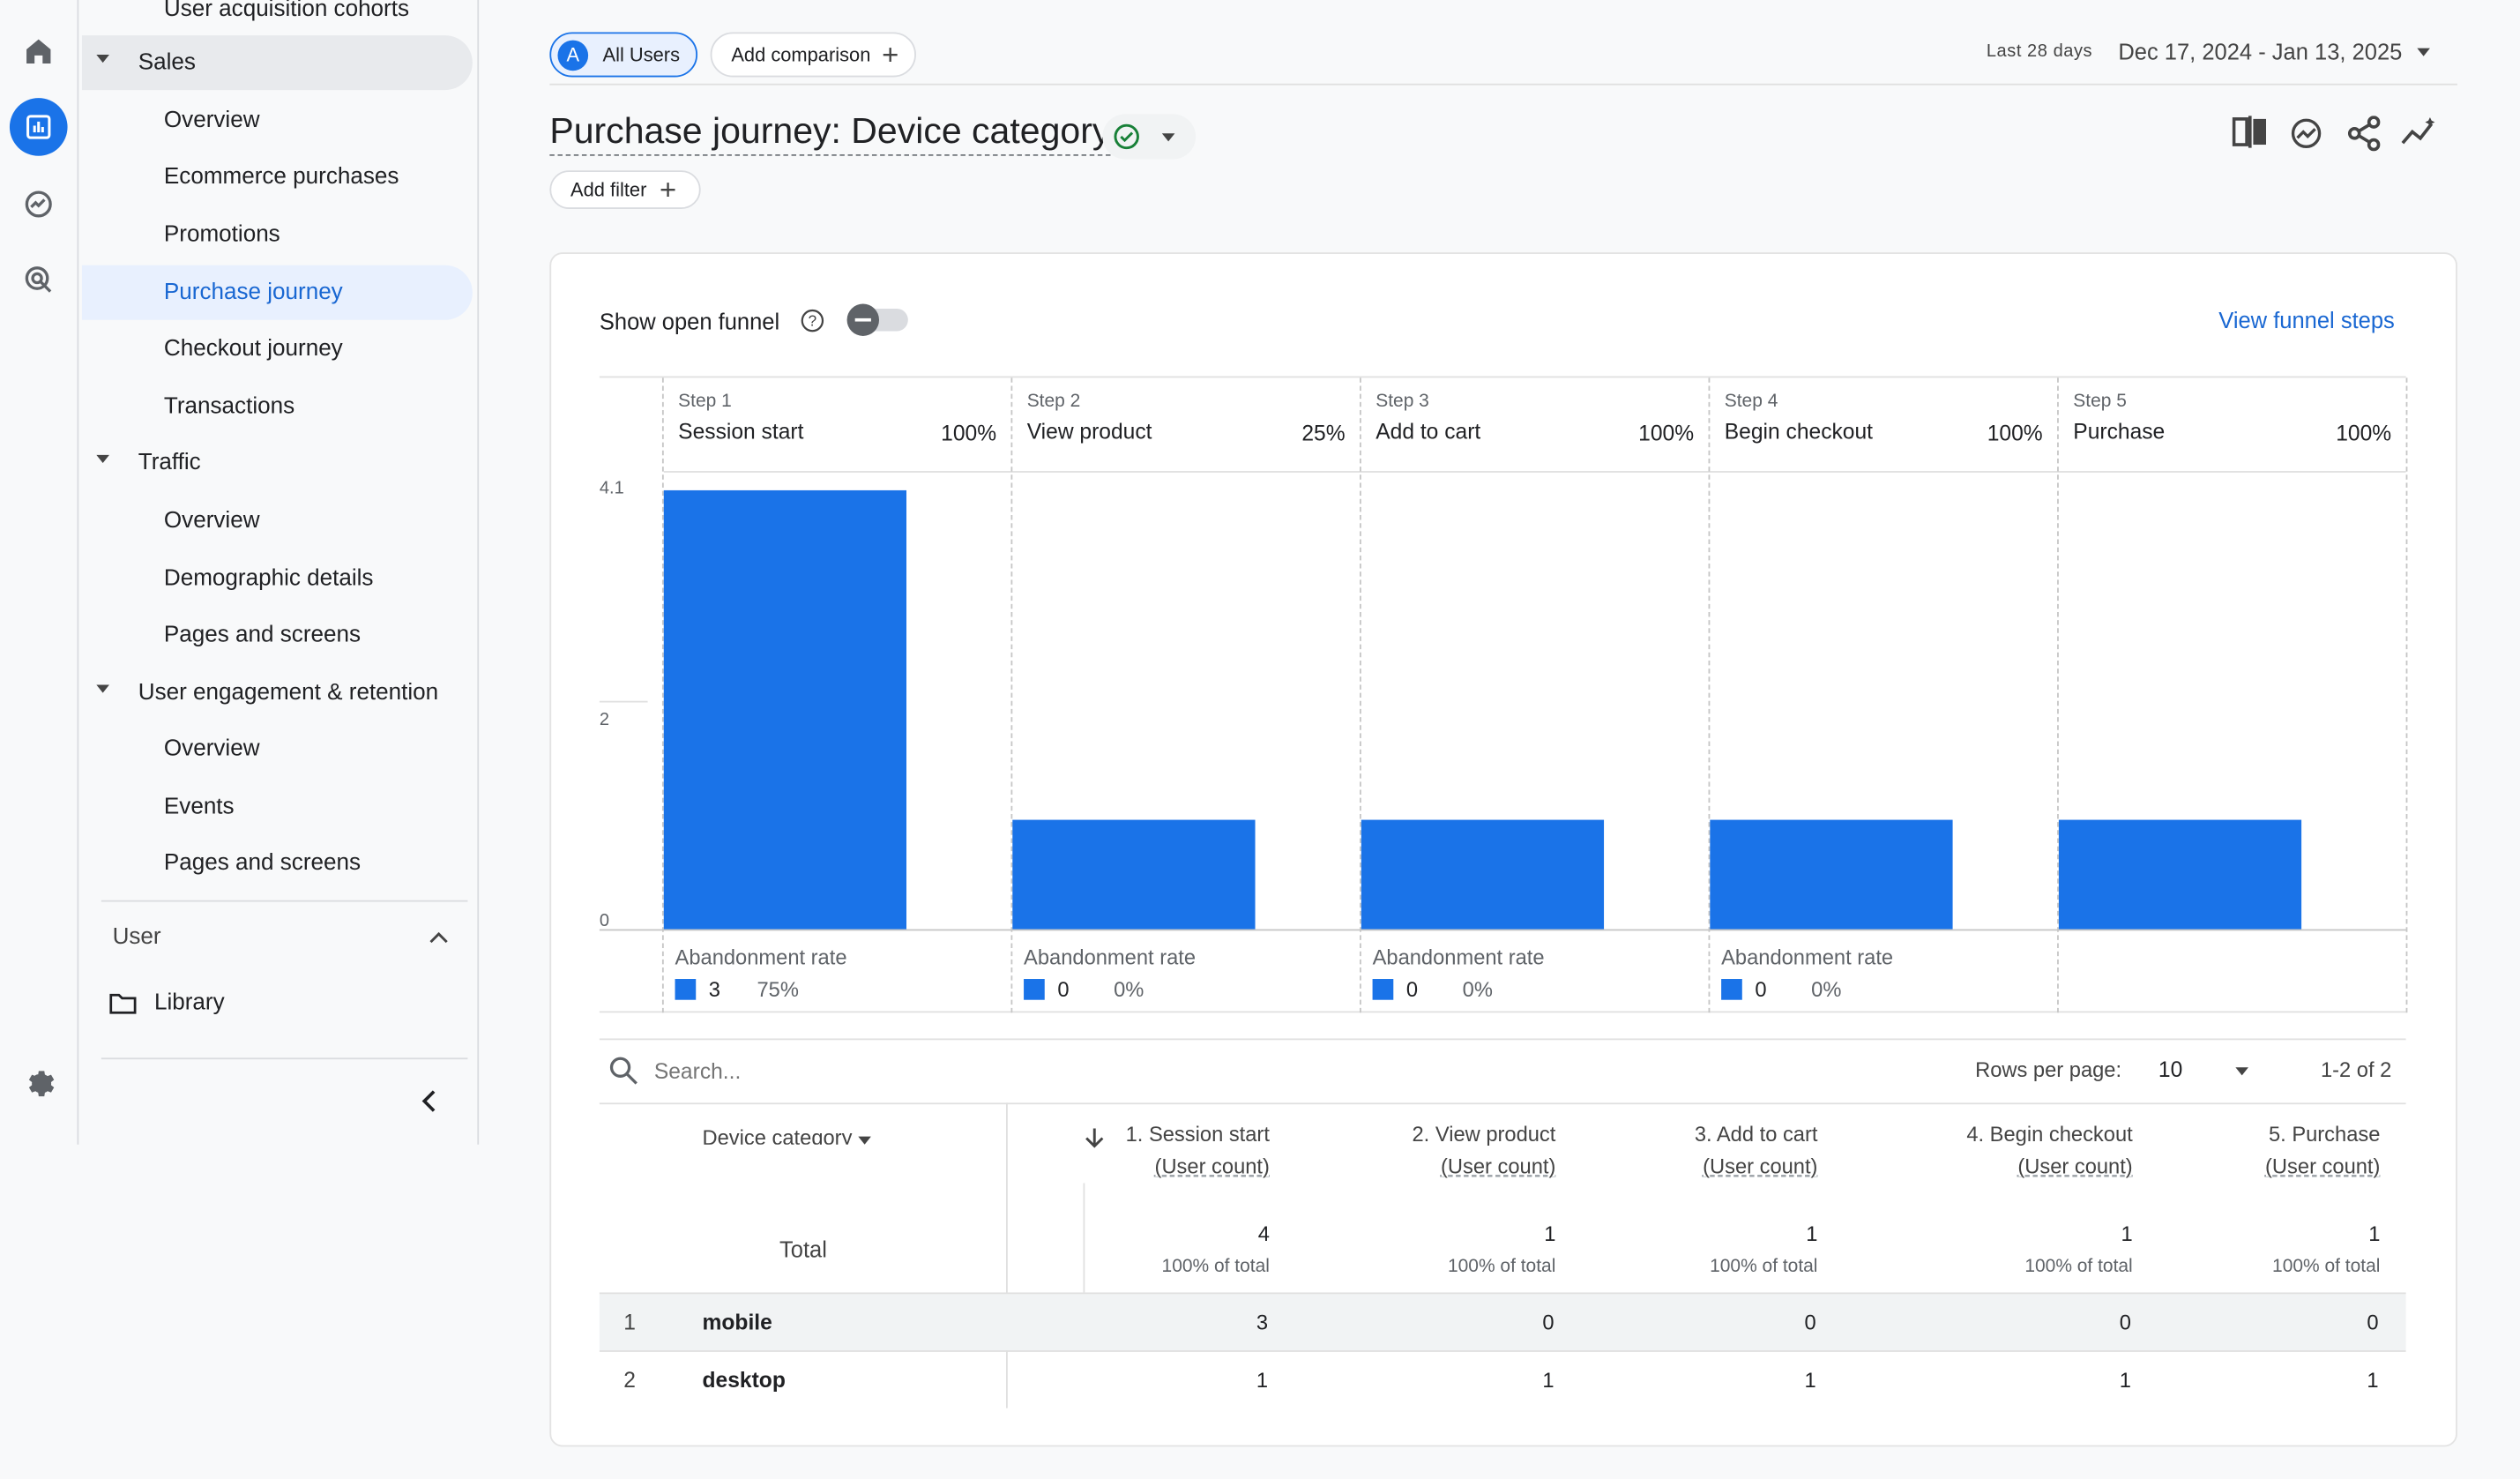 Image resolution: width=2520 pixels, height=1479 pixels. I want to click on abandonment-step-2: Abandonment rate 0 0%, so click(1104, 977).